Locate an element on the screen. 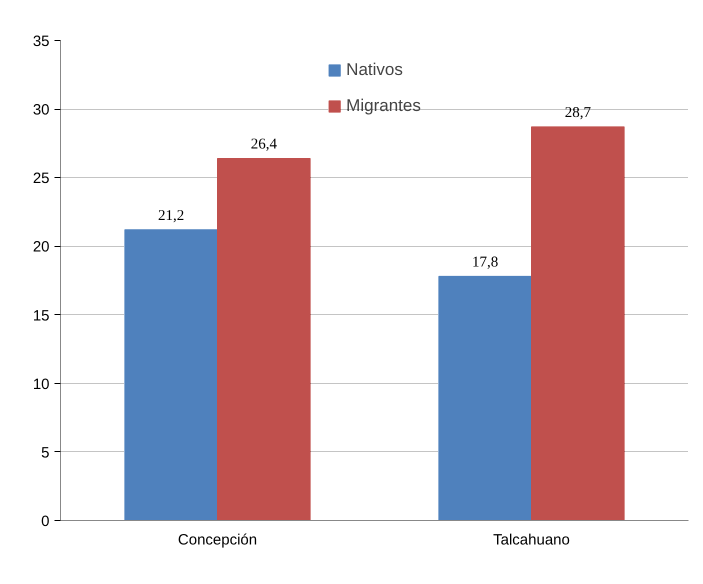 This screenshot has width=703, height=584. data-label: 26,4 is located at coordinates (264, 144).